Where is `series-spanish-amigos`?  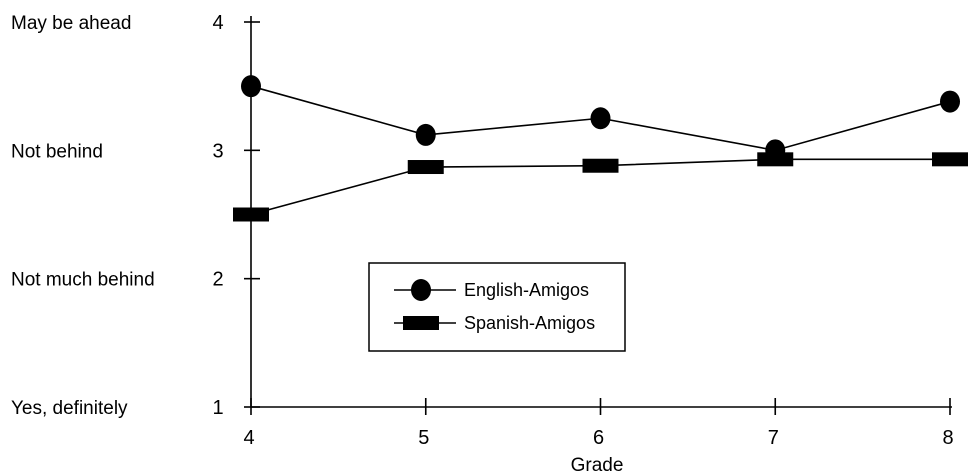
series-spanish-amigos is located at coordinates (600, 187).